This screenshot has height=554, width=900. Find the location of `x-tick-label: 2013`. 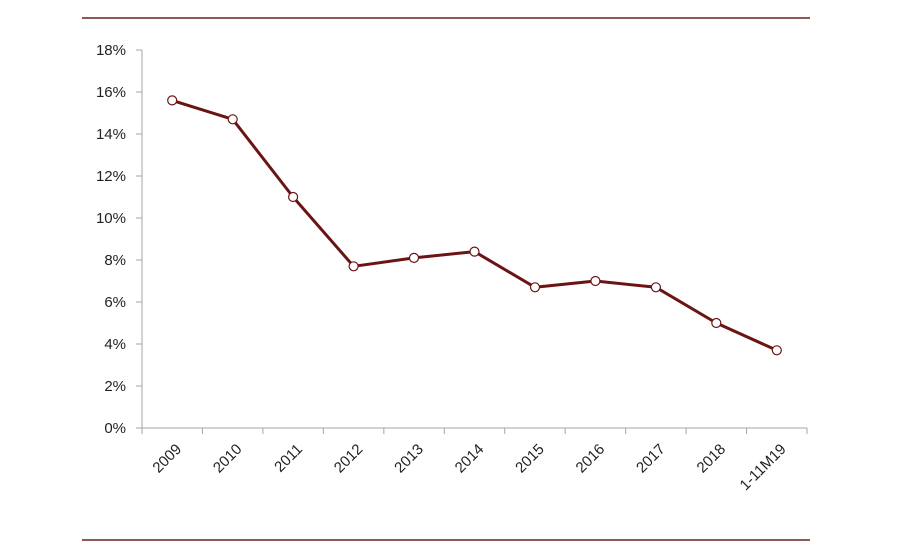

x-tick-label: 2013 is located at coordinates (409, 459).